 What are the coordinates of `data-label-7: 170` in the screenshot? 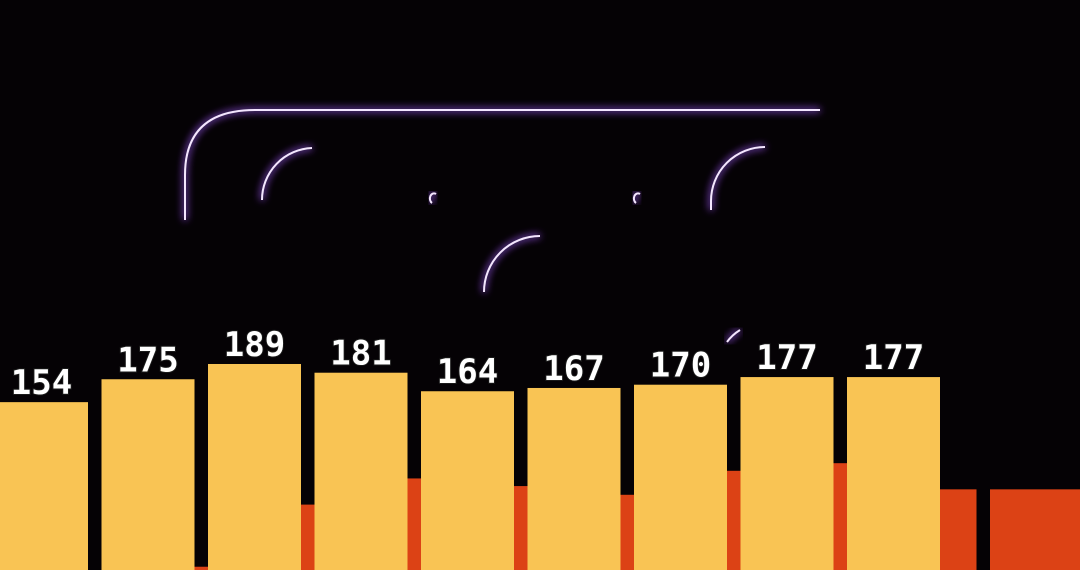 It's located at (680, 366).